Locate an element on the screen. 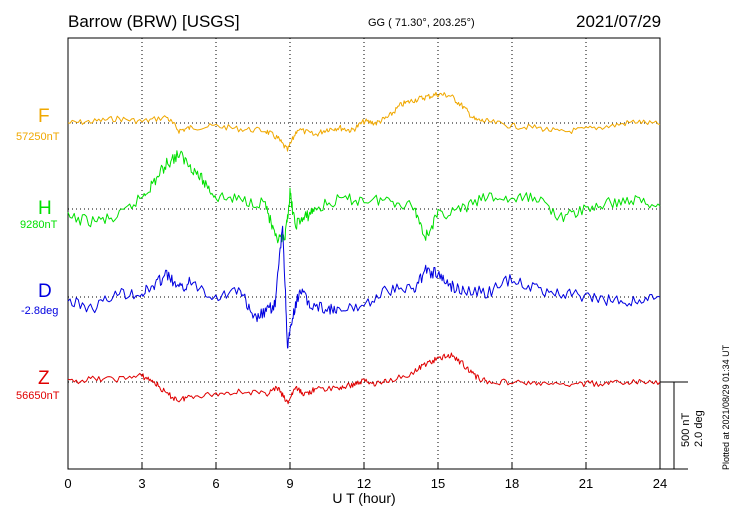 This screenshot has width=730, height=520. series-line-z is located at coordinates (364, 378).